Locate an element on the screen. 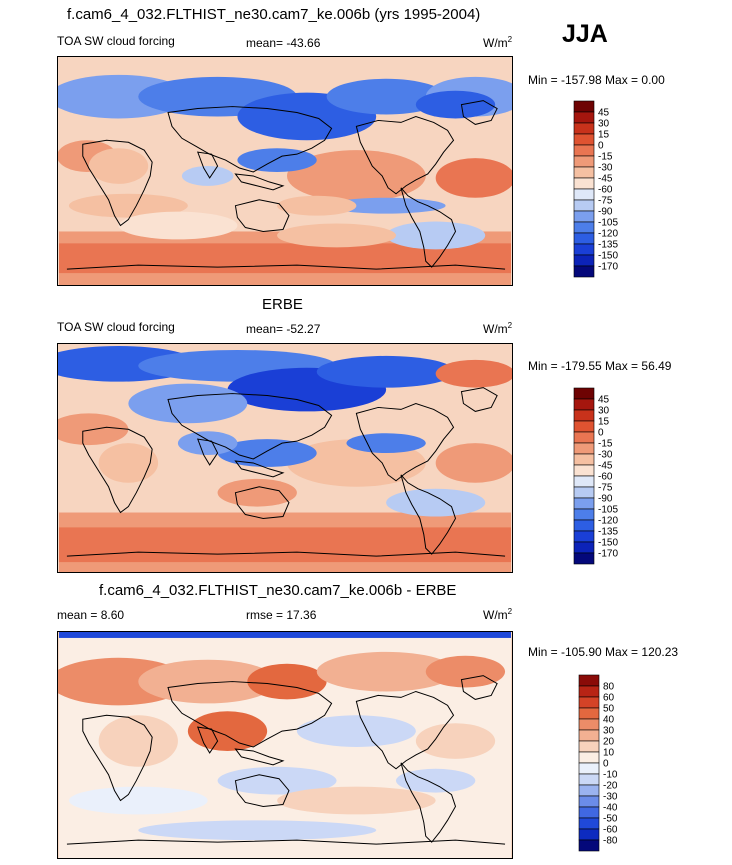  panel3-mean-label: mean = 8.60 is located at coordinates (91, 615).